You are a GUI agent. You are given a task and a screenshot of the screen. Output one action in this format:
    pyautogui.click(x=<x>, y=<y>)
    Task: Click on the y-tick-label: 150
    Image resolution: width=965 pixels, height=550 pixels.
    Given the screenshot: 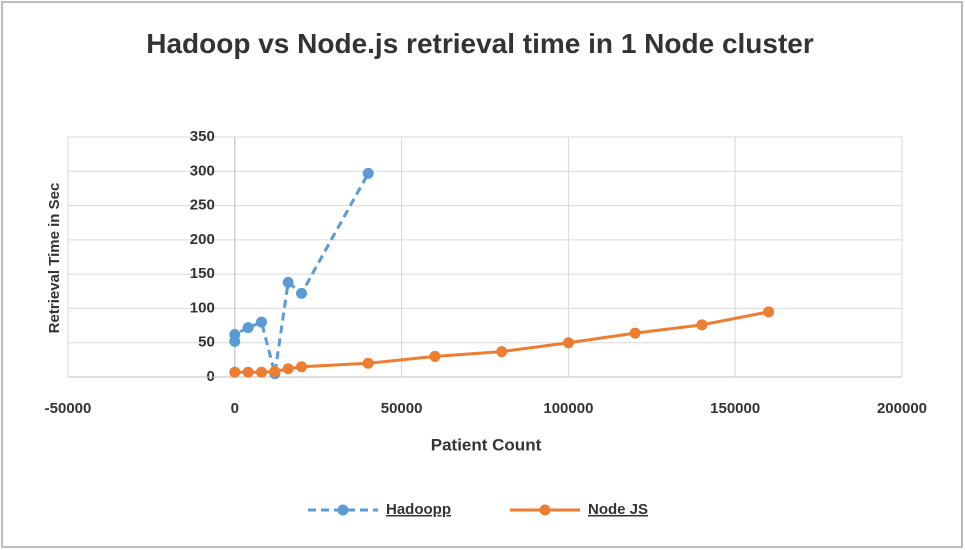 What is the action you would take?
    pyautogui.click(x=202, y=273)
    